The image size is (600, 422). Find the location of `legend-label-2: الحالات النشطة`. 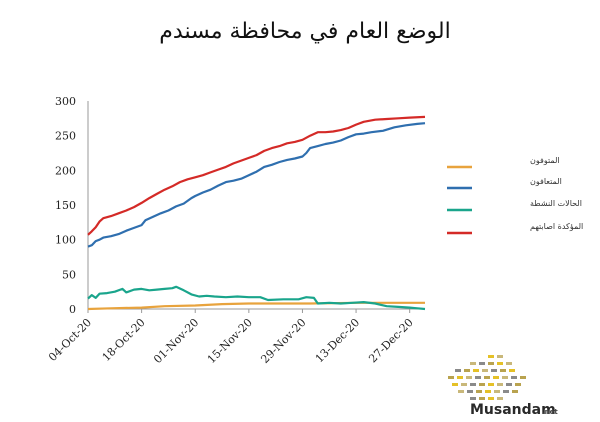

legend-label-2: الحالات النشطة is located at coordinates (556, 203).